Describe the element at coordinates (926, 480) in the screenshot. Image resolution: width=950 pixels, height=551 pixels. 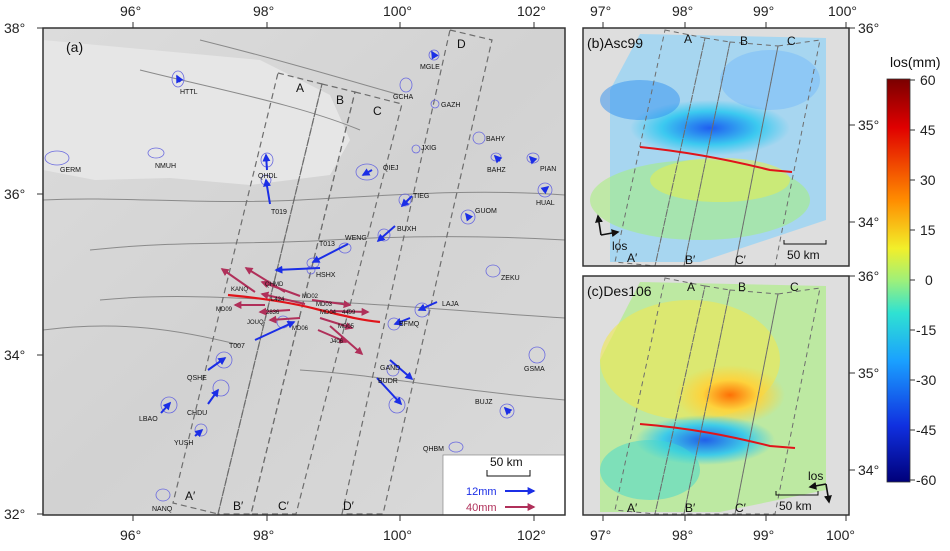
I see `colorbar-tick: -60` at that location.